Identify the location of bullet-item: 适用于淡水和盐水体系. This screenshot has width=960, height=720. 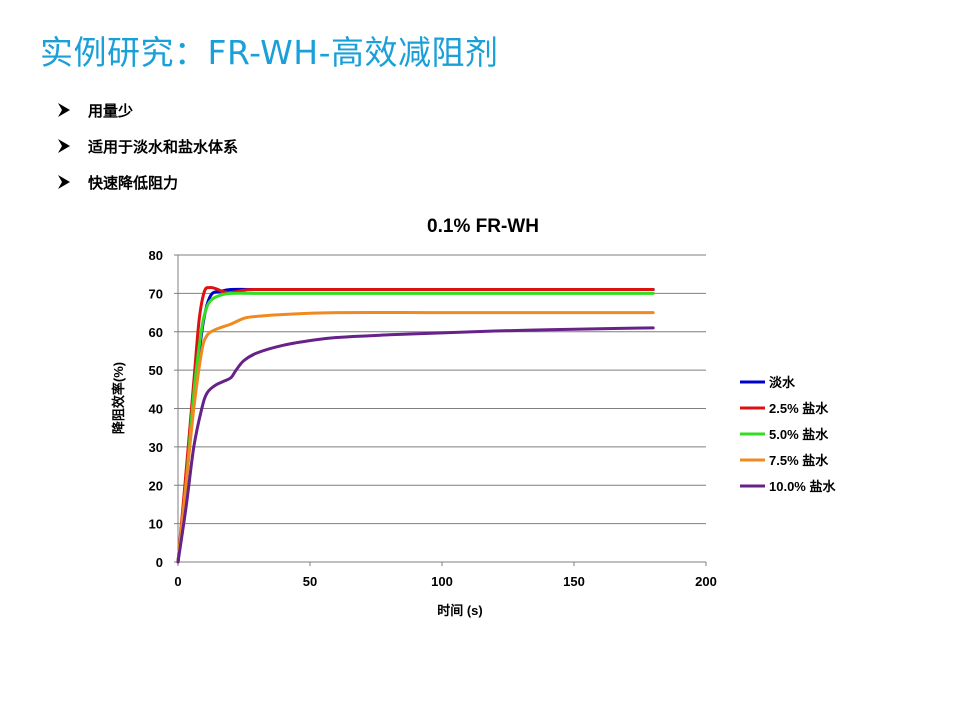
(148, 154).